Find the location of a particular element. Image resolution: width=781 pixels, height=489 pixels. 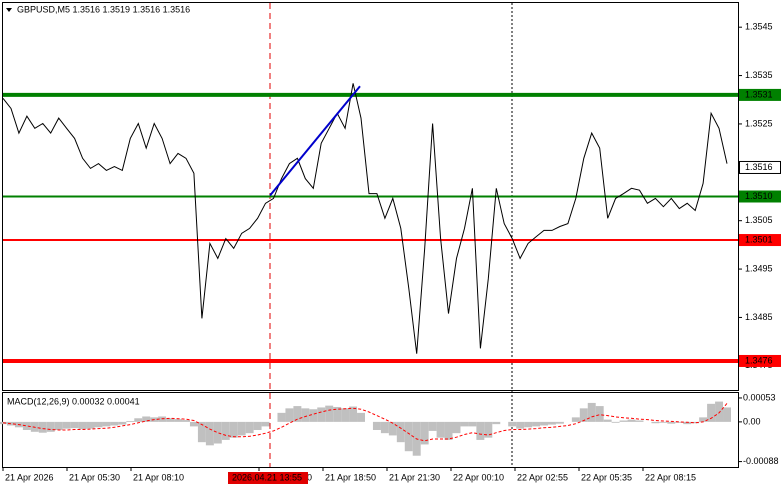

highlight-time-label: 2026.04.21 13:55 is located at coordinates (267, 477).